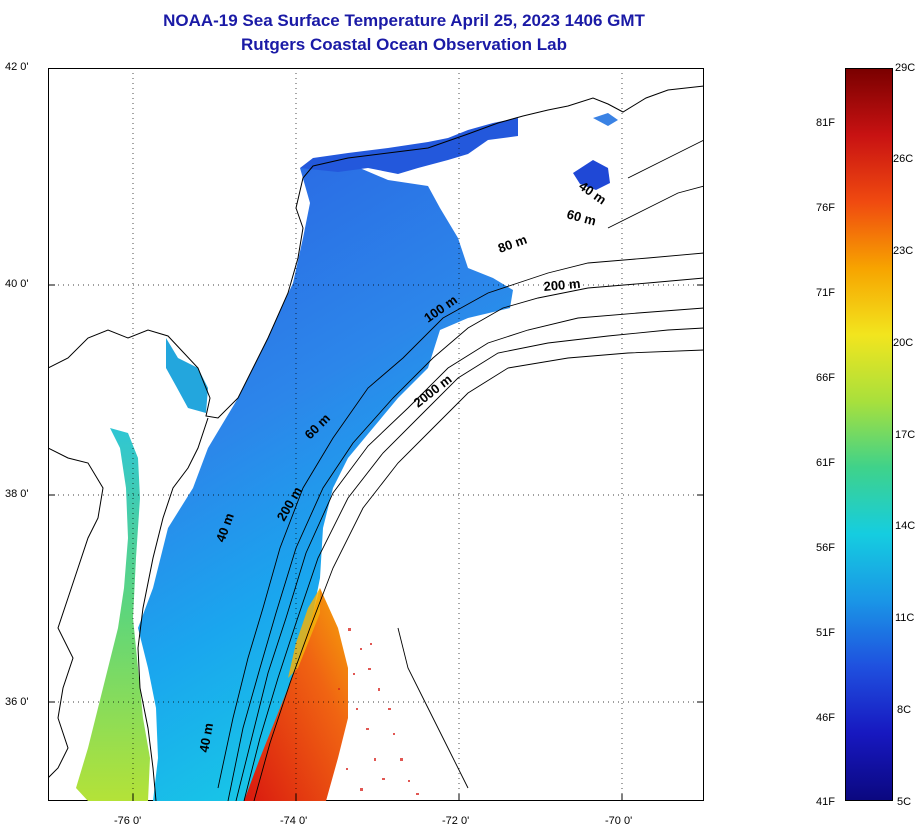  I want to click on cbar-f-61: 61F, so click(825, 463).